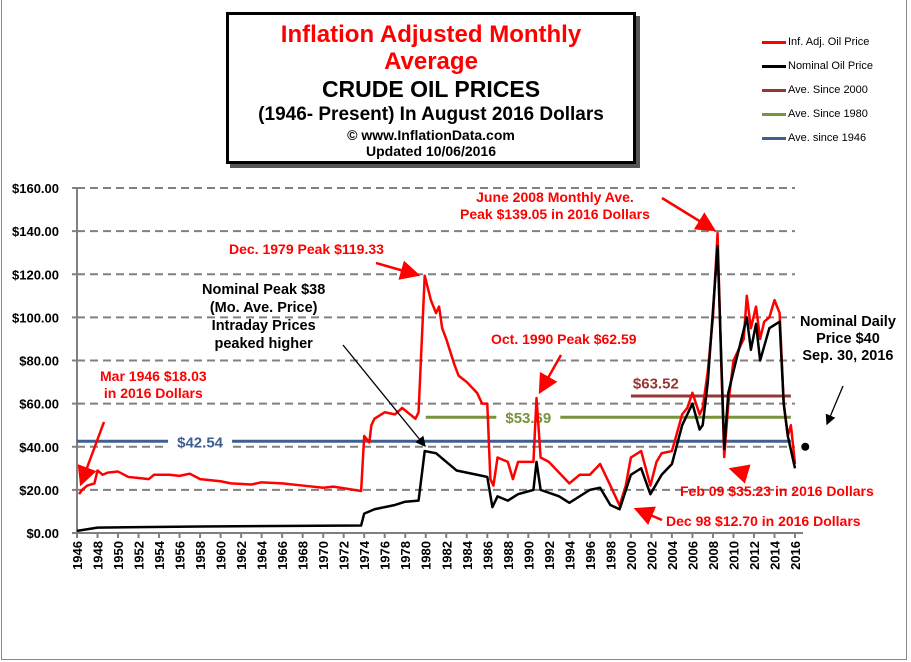  Describe the element at coordinates (35, 317) in the screenshot. I see `y-tick-label: $100.00` at that location.